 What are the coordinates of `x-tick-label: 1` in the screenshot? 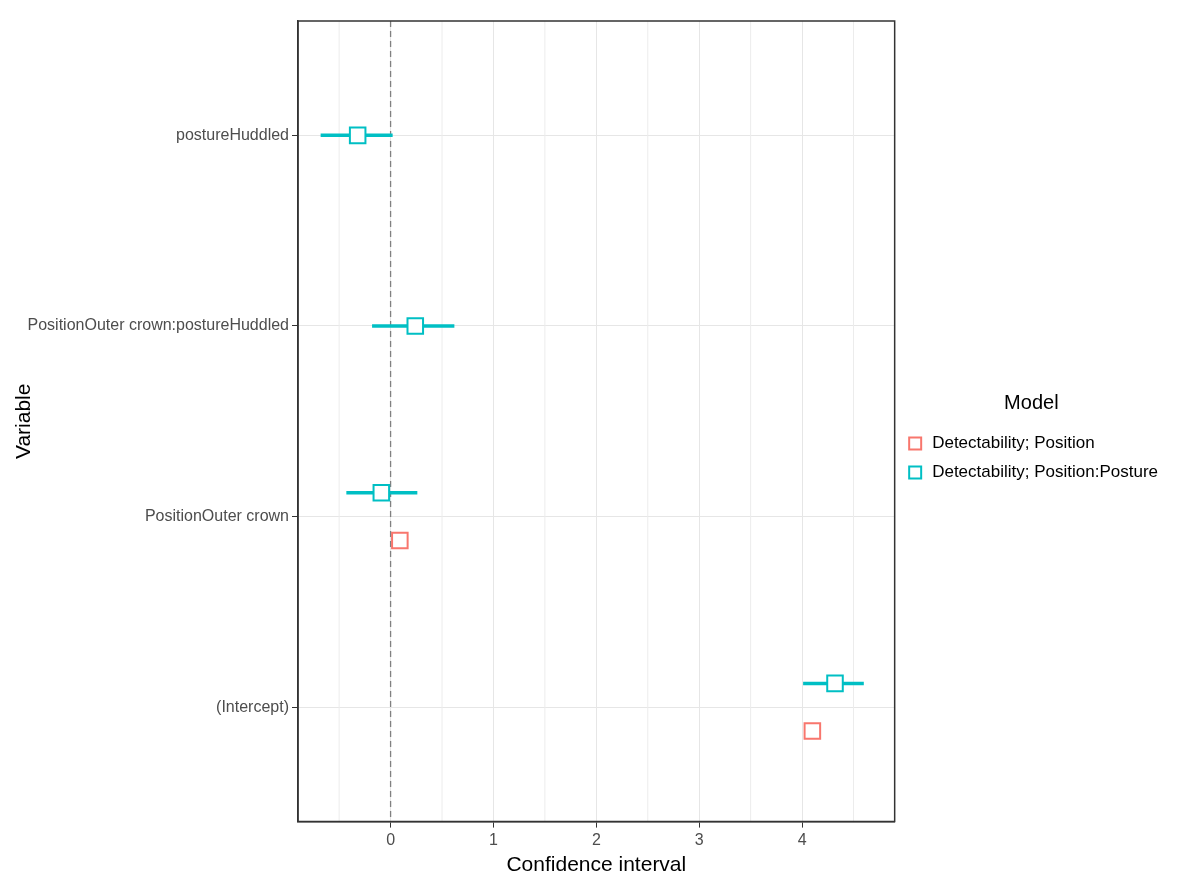 It's located at (494, 839).